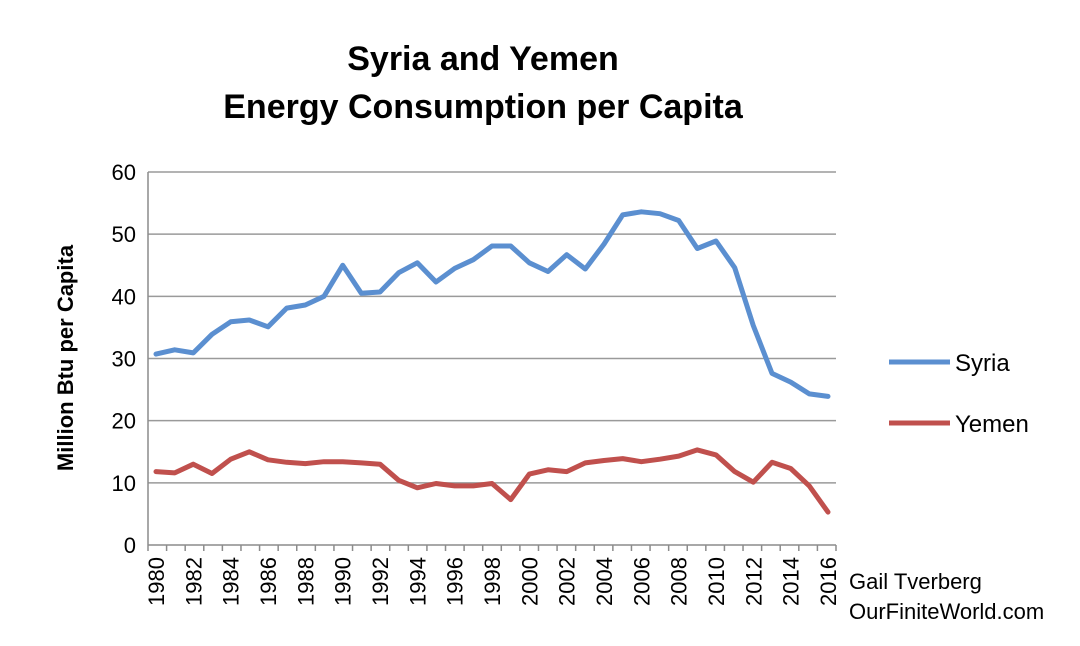 Image resolution: width=1080 pixels, height=646 pixels. Describe the element at coordinates (959, 394) in the screenshot. I see `legend: Syria Yemen` at that location.